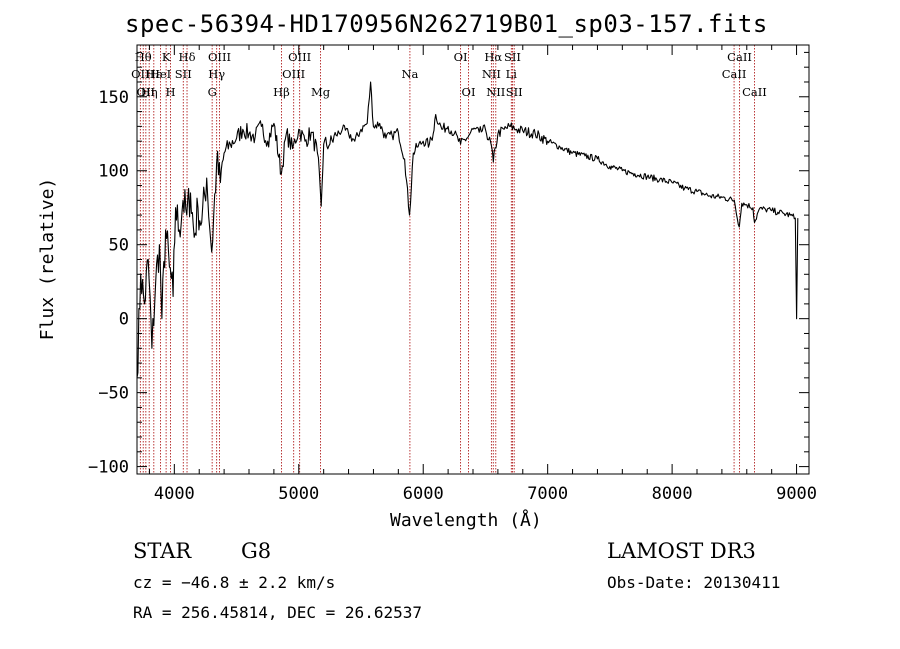  What do you see at coordinates (234, 582) in the screenshot?
I see `redshift-velocity: cz = −46.8 ± 2.2 km/s` at bounding box center [234, 582].